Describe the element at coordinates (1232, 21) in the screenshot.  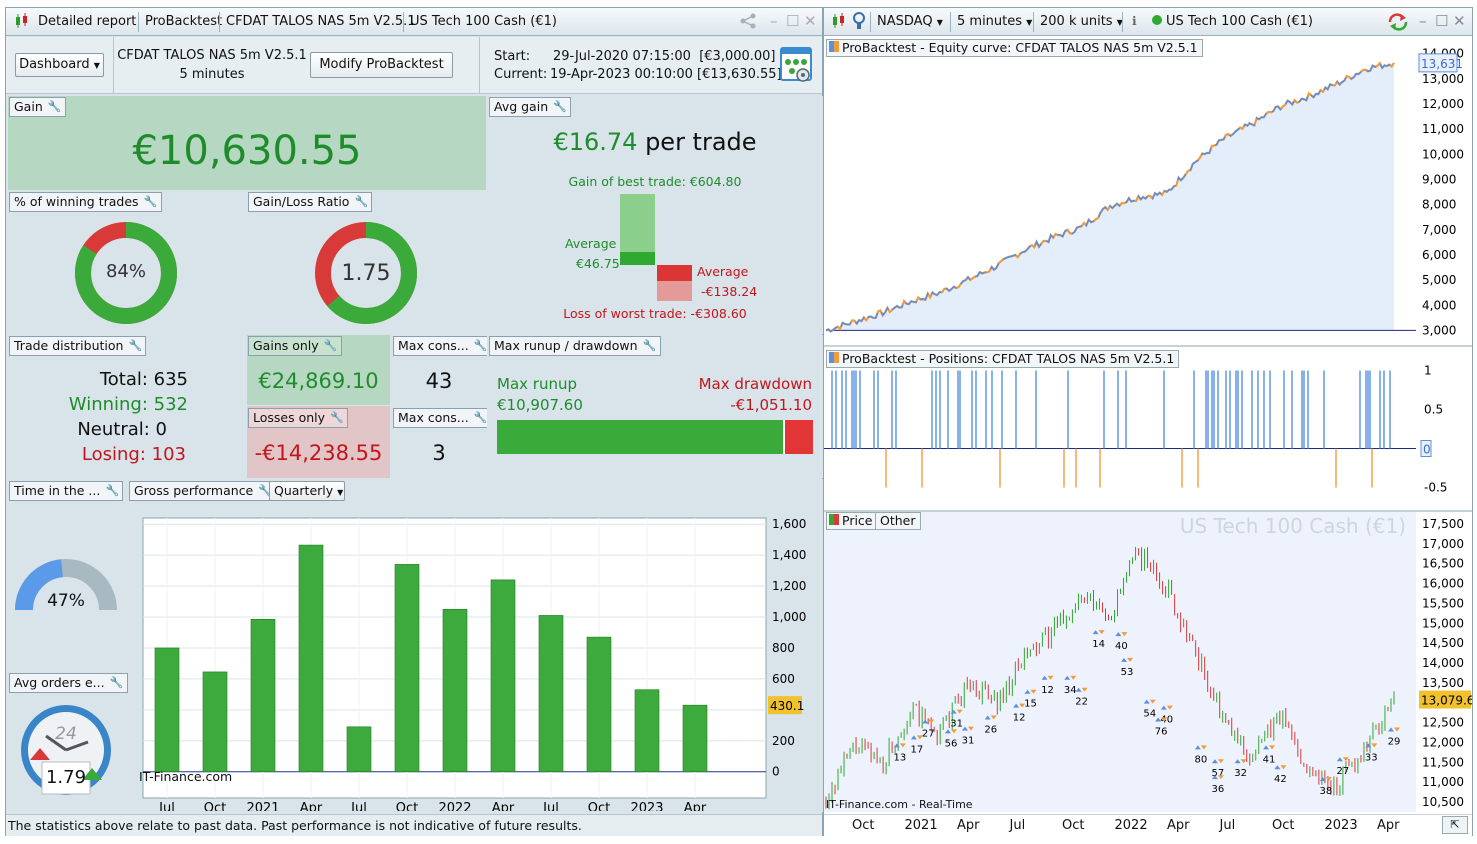
I see `instrument-label: US Tech 100 Cash (€1)` at that location.